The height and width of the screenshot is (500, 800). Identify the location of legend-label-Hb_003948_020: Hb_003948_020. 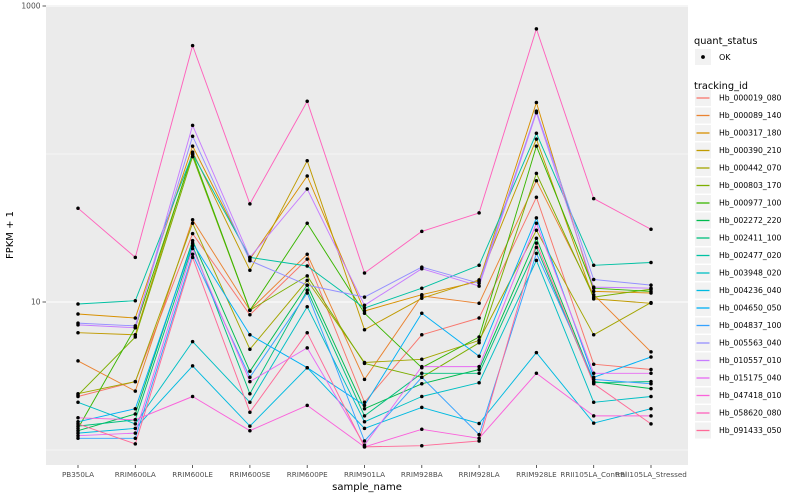
(750, 273).